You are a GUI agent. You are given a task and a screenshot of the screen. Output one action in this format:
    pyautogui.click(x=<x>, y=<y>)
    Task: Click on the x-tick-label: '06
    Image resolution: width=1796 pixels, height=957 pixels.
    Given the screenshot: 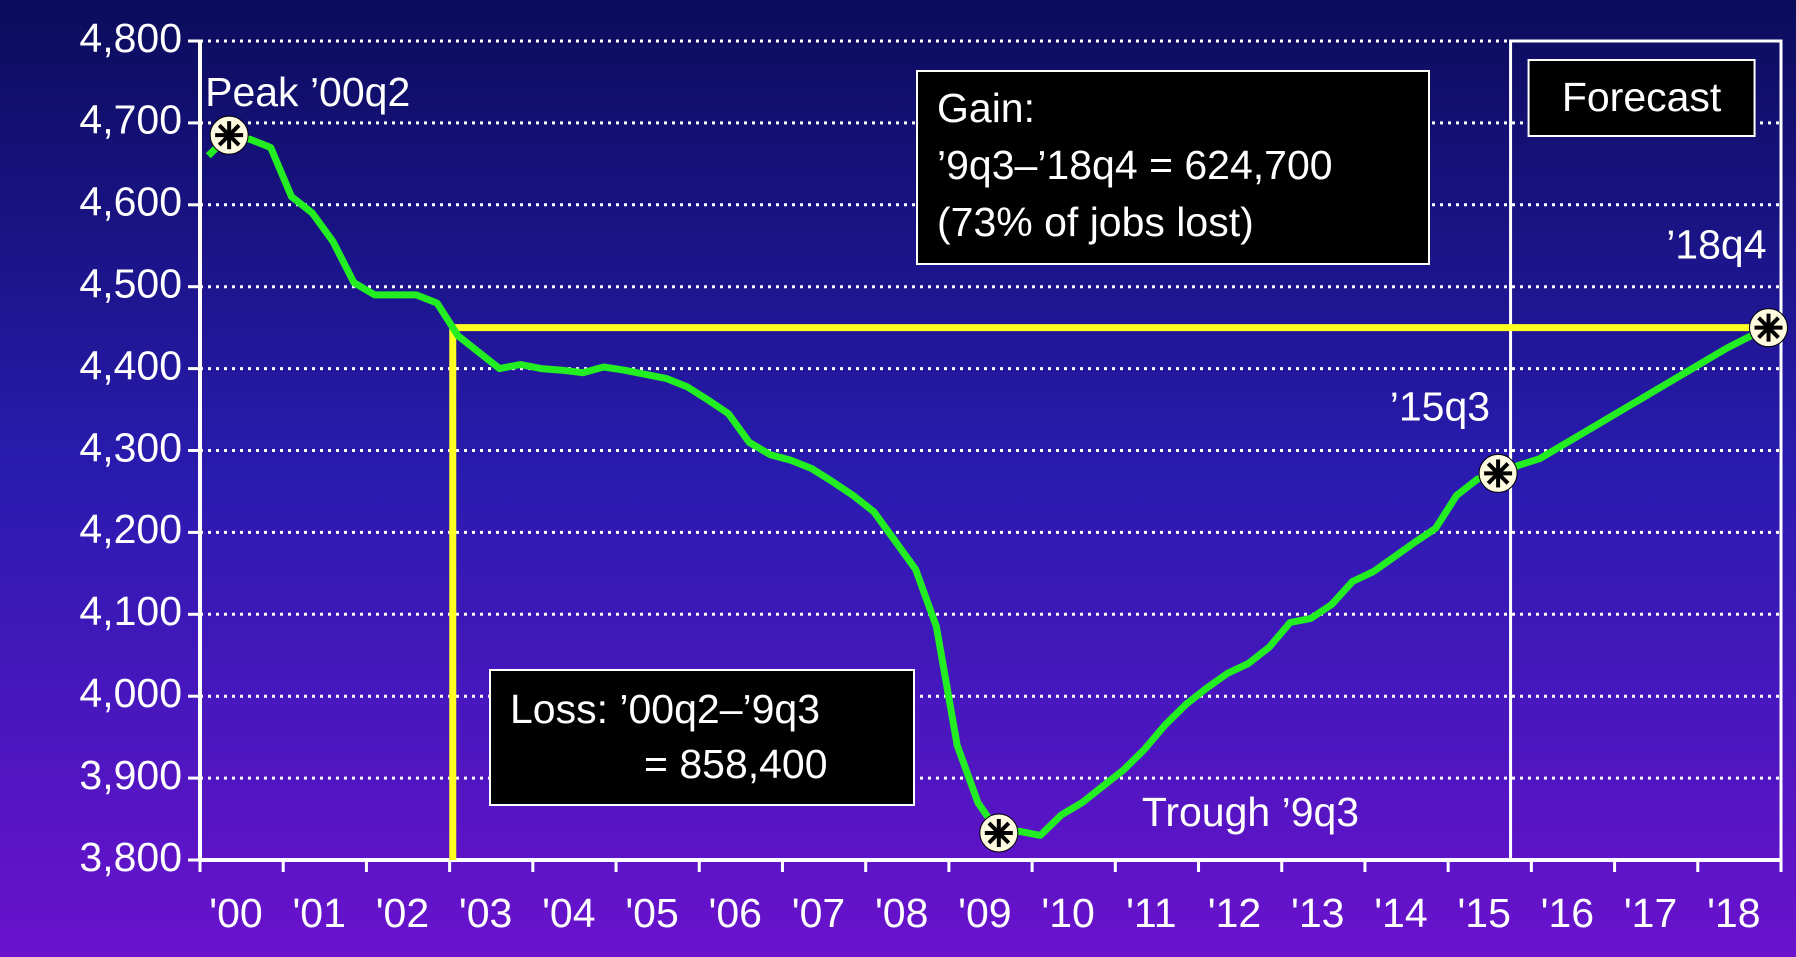 What is the action you would take?
    pyautogui.click(x=735, y=913)
    